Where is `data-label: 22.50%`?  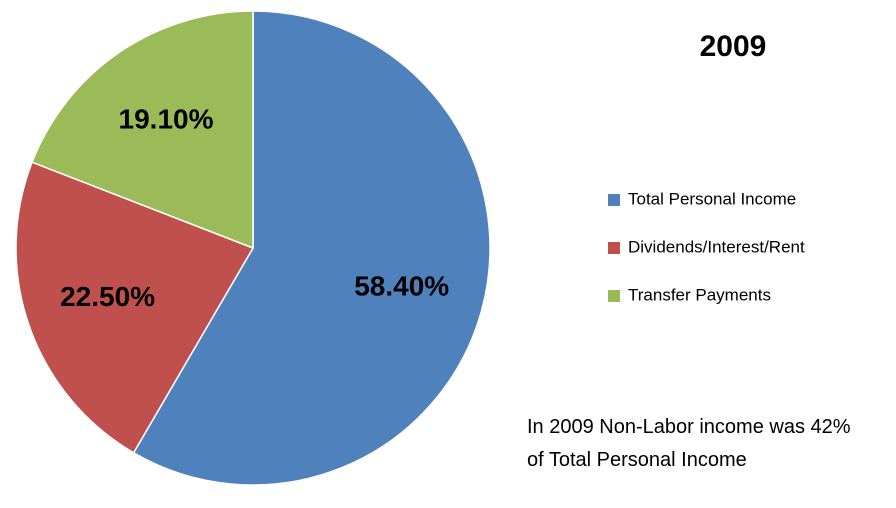
data-label: 22.50% is located at coordinates (107, 296).